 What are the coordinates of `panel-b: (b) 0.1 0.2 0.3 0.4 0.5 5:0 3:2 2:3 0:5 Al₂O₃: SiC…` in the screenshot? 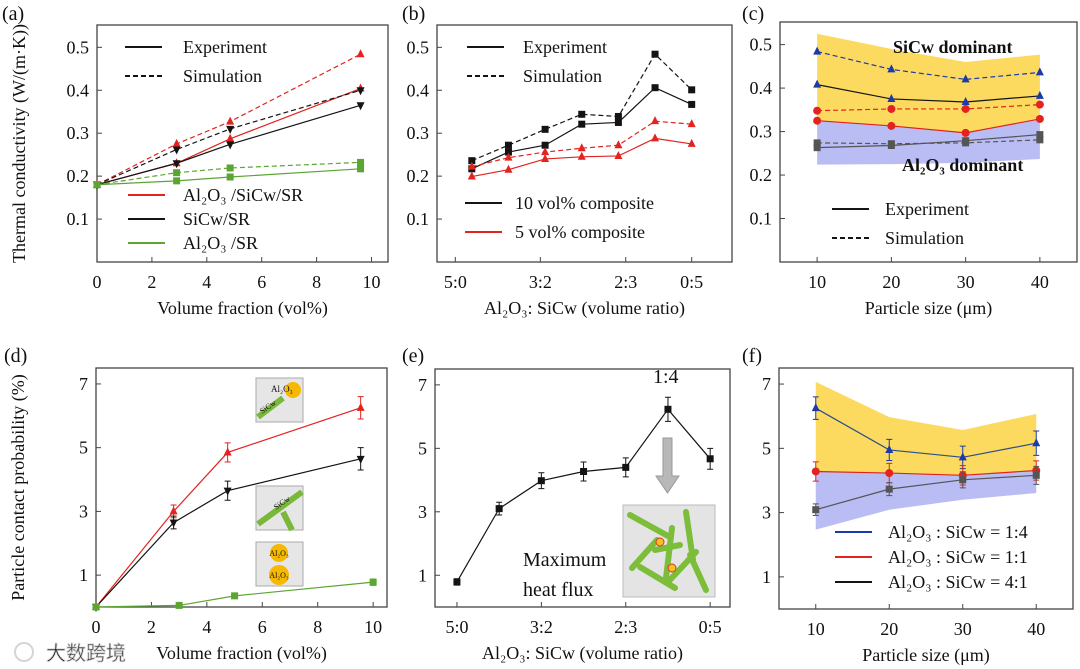 It's located at (567, 161).